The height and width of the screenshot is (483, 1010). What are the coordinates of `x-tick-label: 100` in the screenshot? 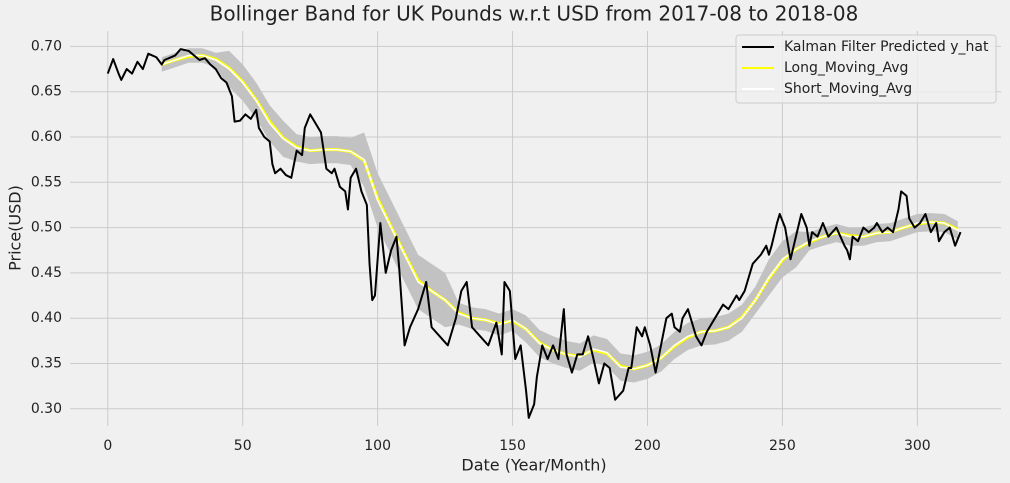 It's located at (377, 446).